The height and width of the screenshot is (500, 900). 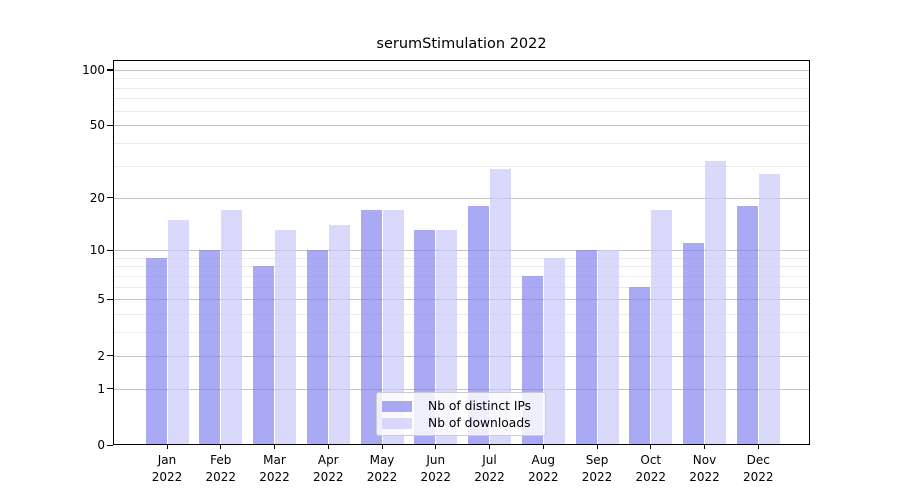 I want to click on bar-jul-downloads, so click(x=500, y=306).